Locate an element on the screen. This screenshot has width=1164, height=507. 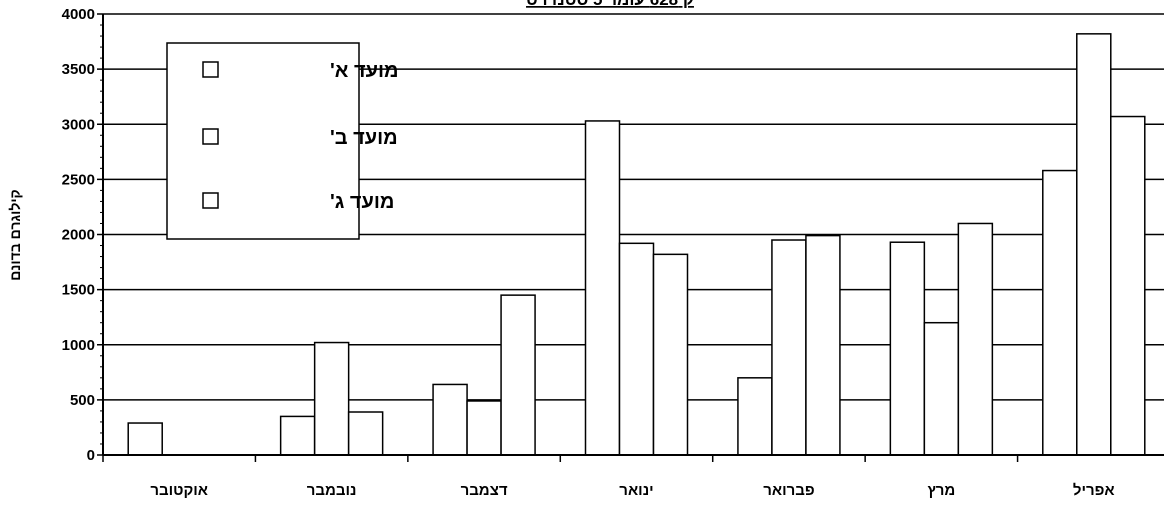
x-category-label: פברואר is located at coordinates (788, 490).